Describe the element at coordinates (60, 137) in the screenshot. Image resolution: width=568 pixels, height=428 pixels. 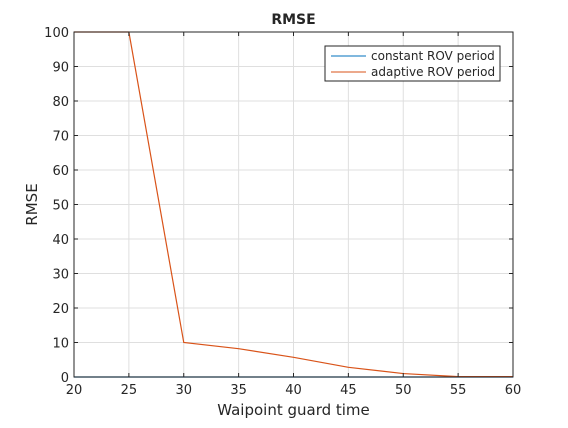
I see `y-tick-label: 70` at that location.